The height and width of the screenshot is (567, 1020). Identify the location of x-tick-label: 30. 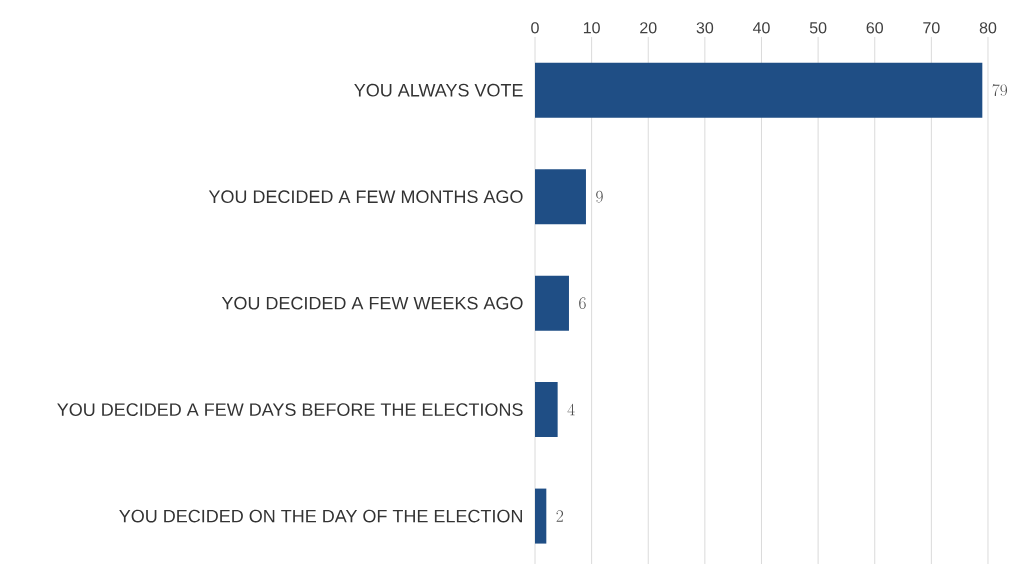
(705, 28).